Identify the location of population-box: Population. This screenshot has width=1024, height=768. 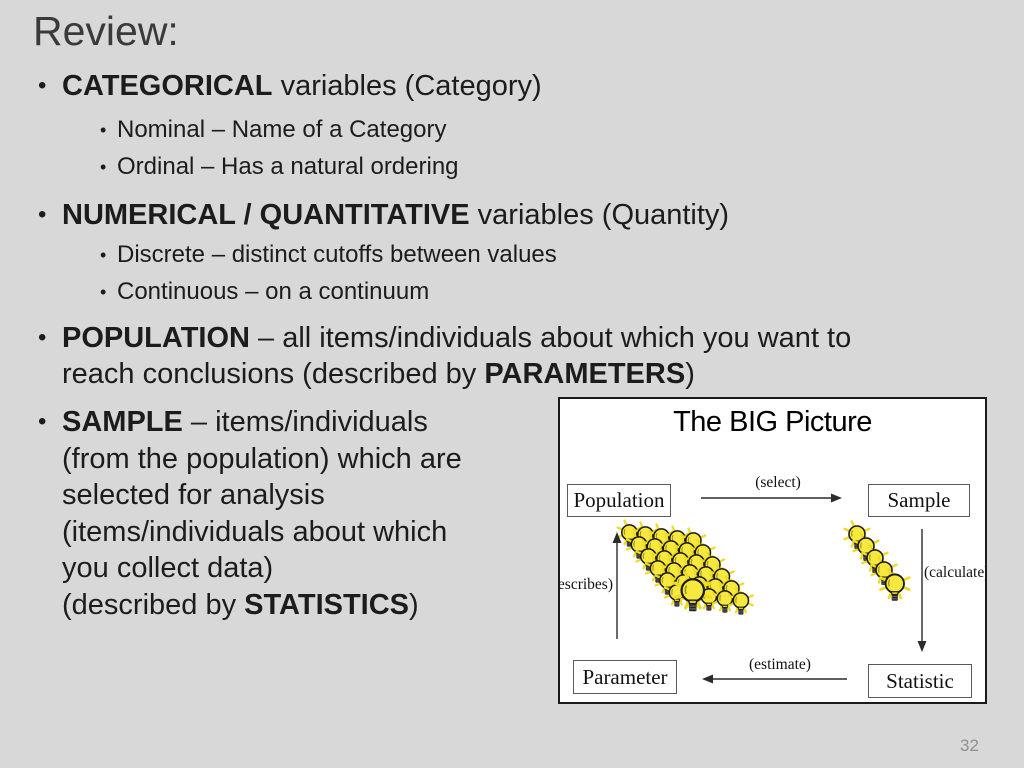
(619, 500).